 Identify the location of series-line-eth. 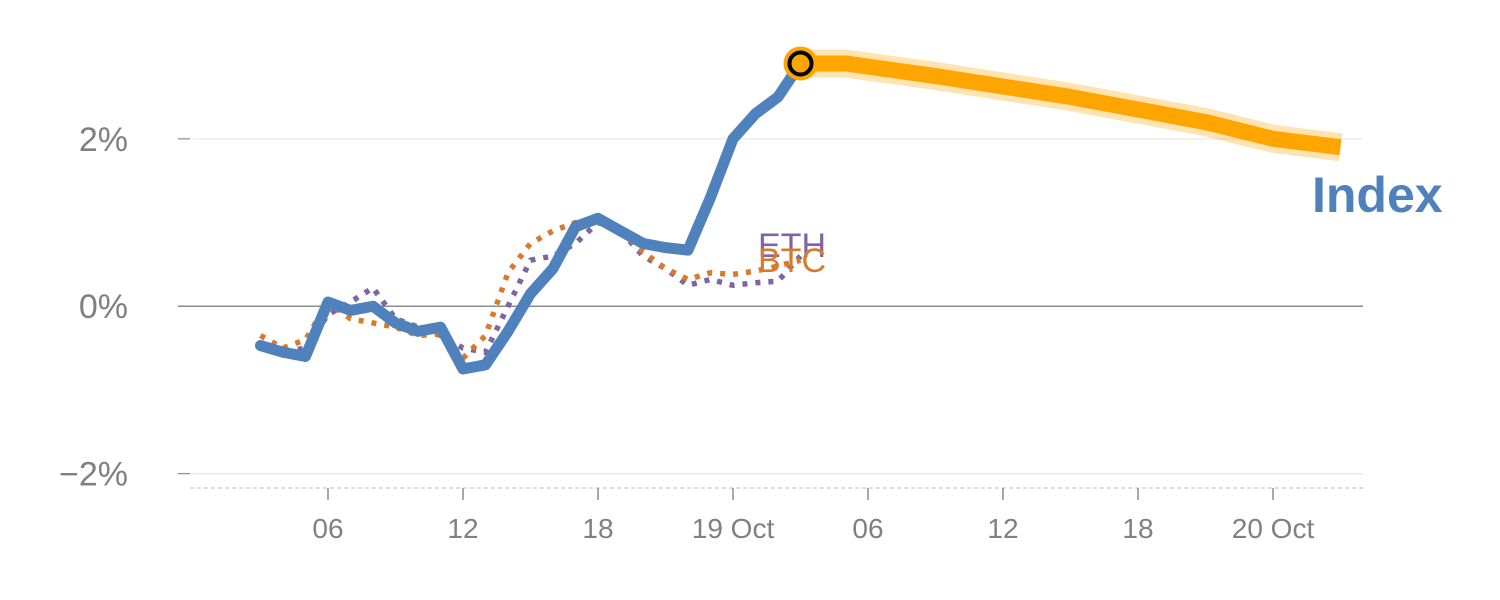
(531, 287).